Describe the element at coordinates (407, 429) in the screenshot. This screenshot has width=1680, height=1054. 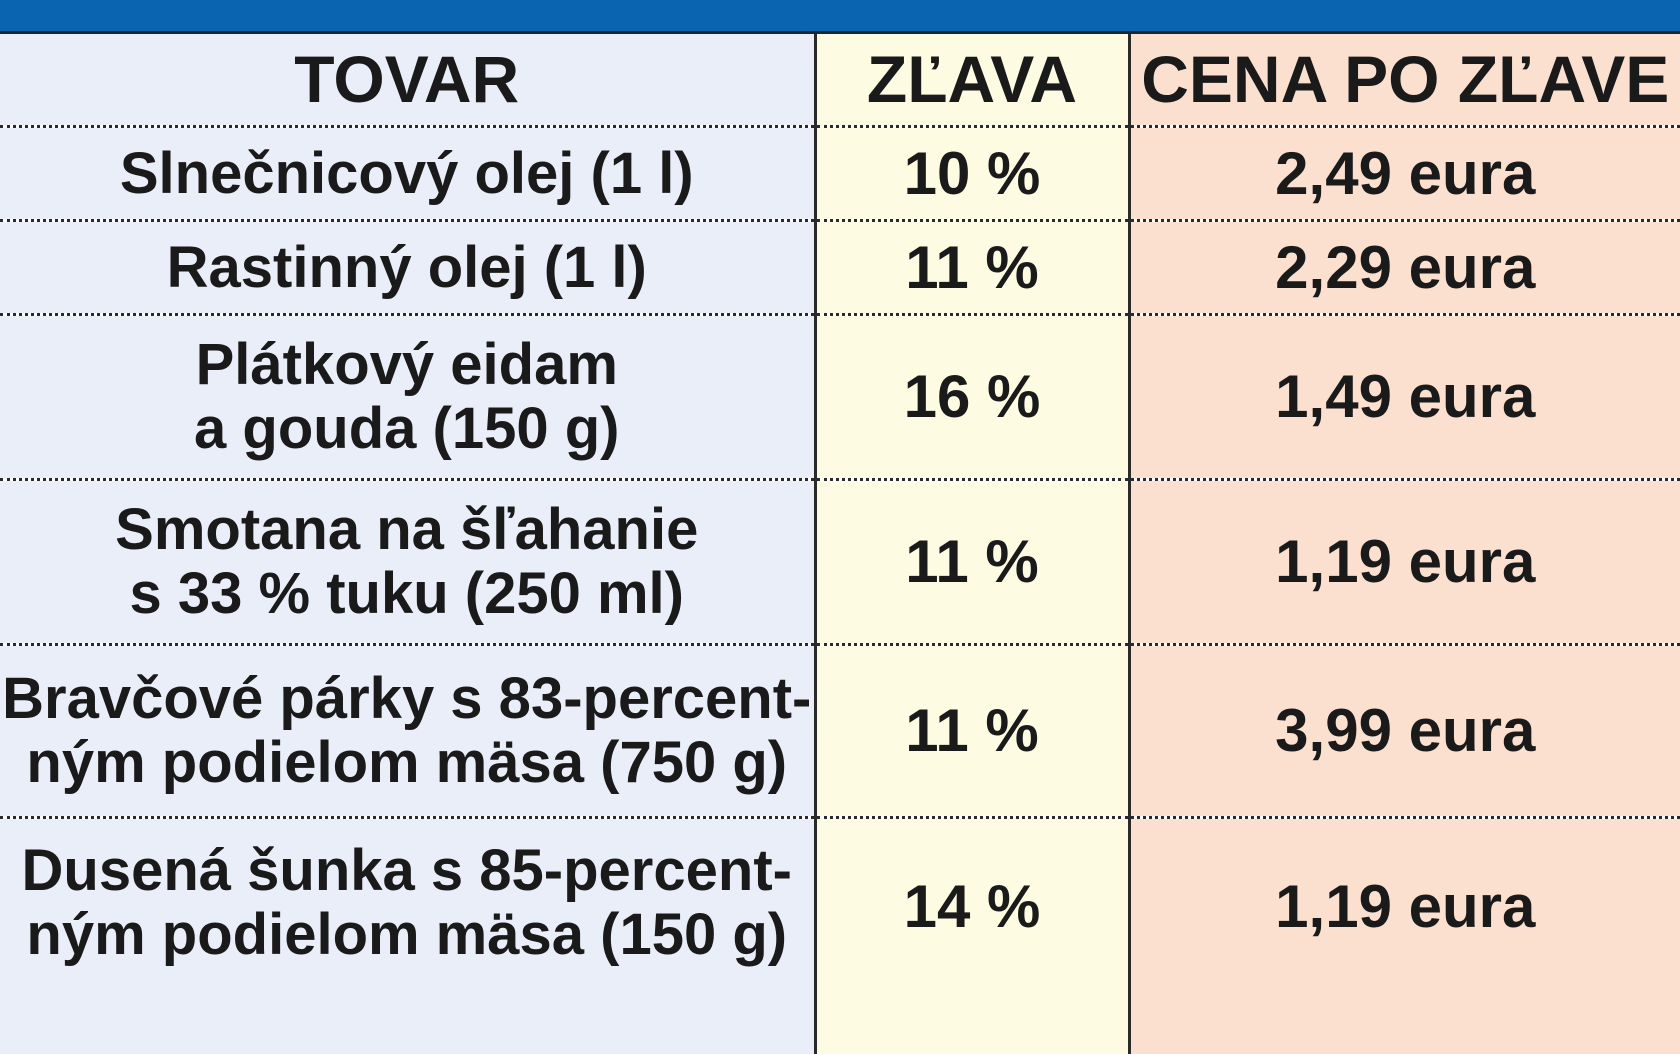
I see `item-name-line: a gouda (150 g)` at that location.